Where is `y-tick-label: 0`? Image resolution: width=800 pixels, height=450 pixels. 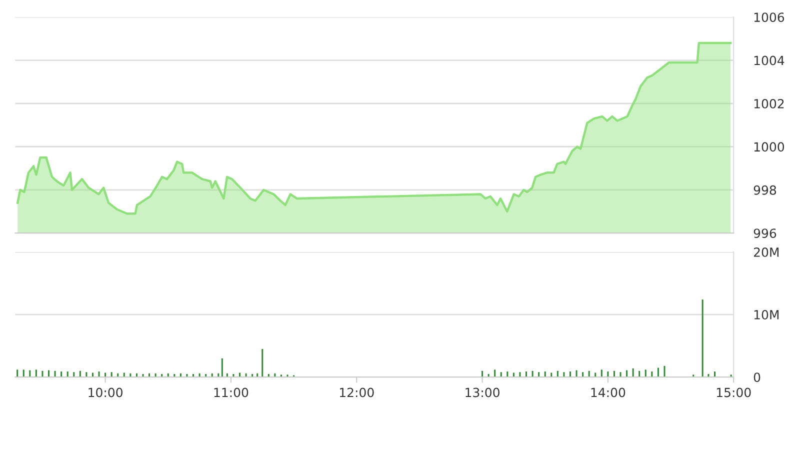
y-tick-label: 0 is located at coordinates (757, 377).